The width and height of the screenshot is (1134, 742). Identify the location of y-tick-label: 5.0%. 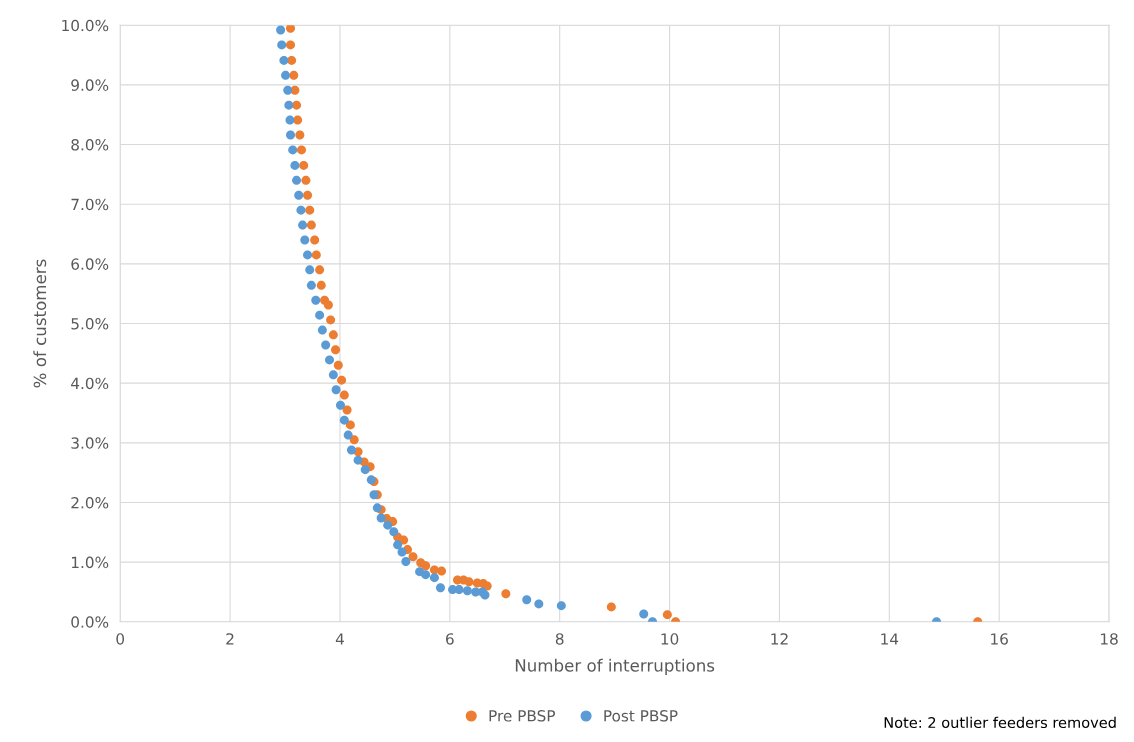
(90, 323).